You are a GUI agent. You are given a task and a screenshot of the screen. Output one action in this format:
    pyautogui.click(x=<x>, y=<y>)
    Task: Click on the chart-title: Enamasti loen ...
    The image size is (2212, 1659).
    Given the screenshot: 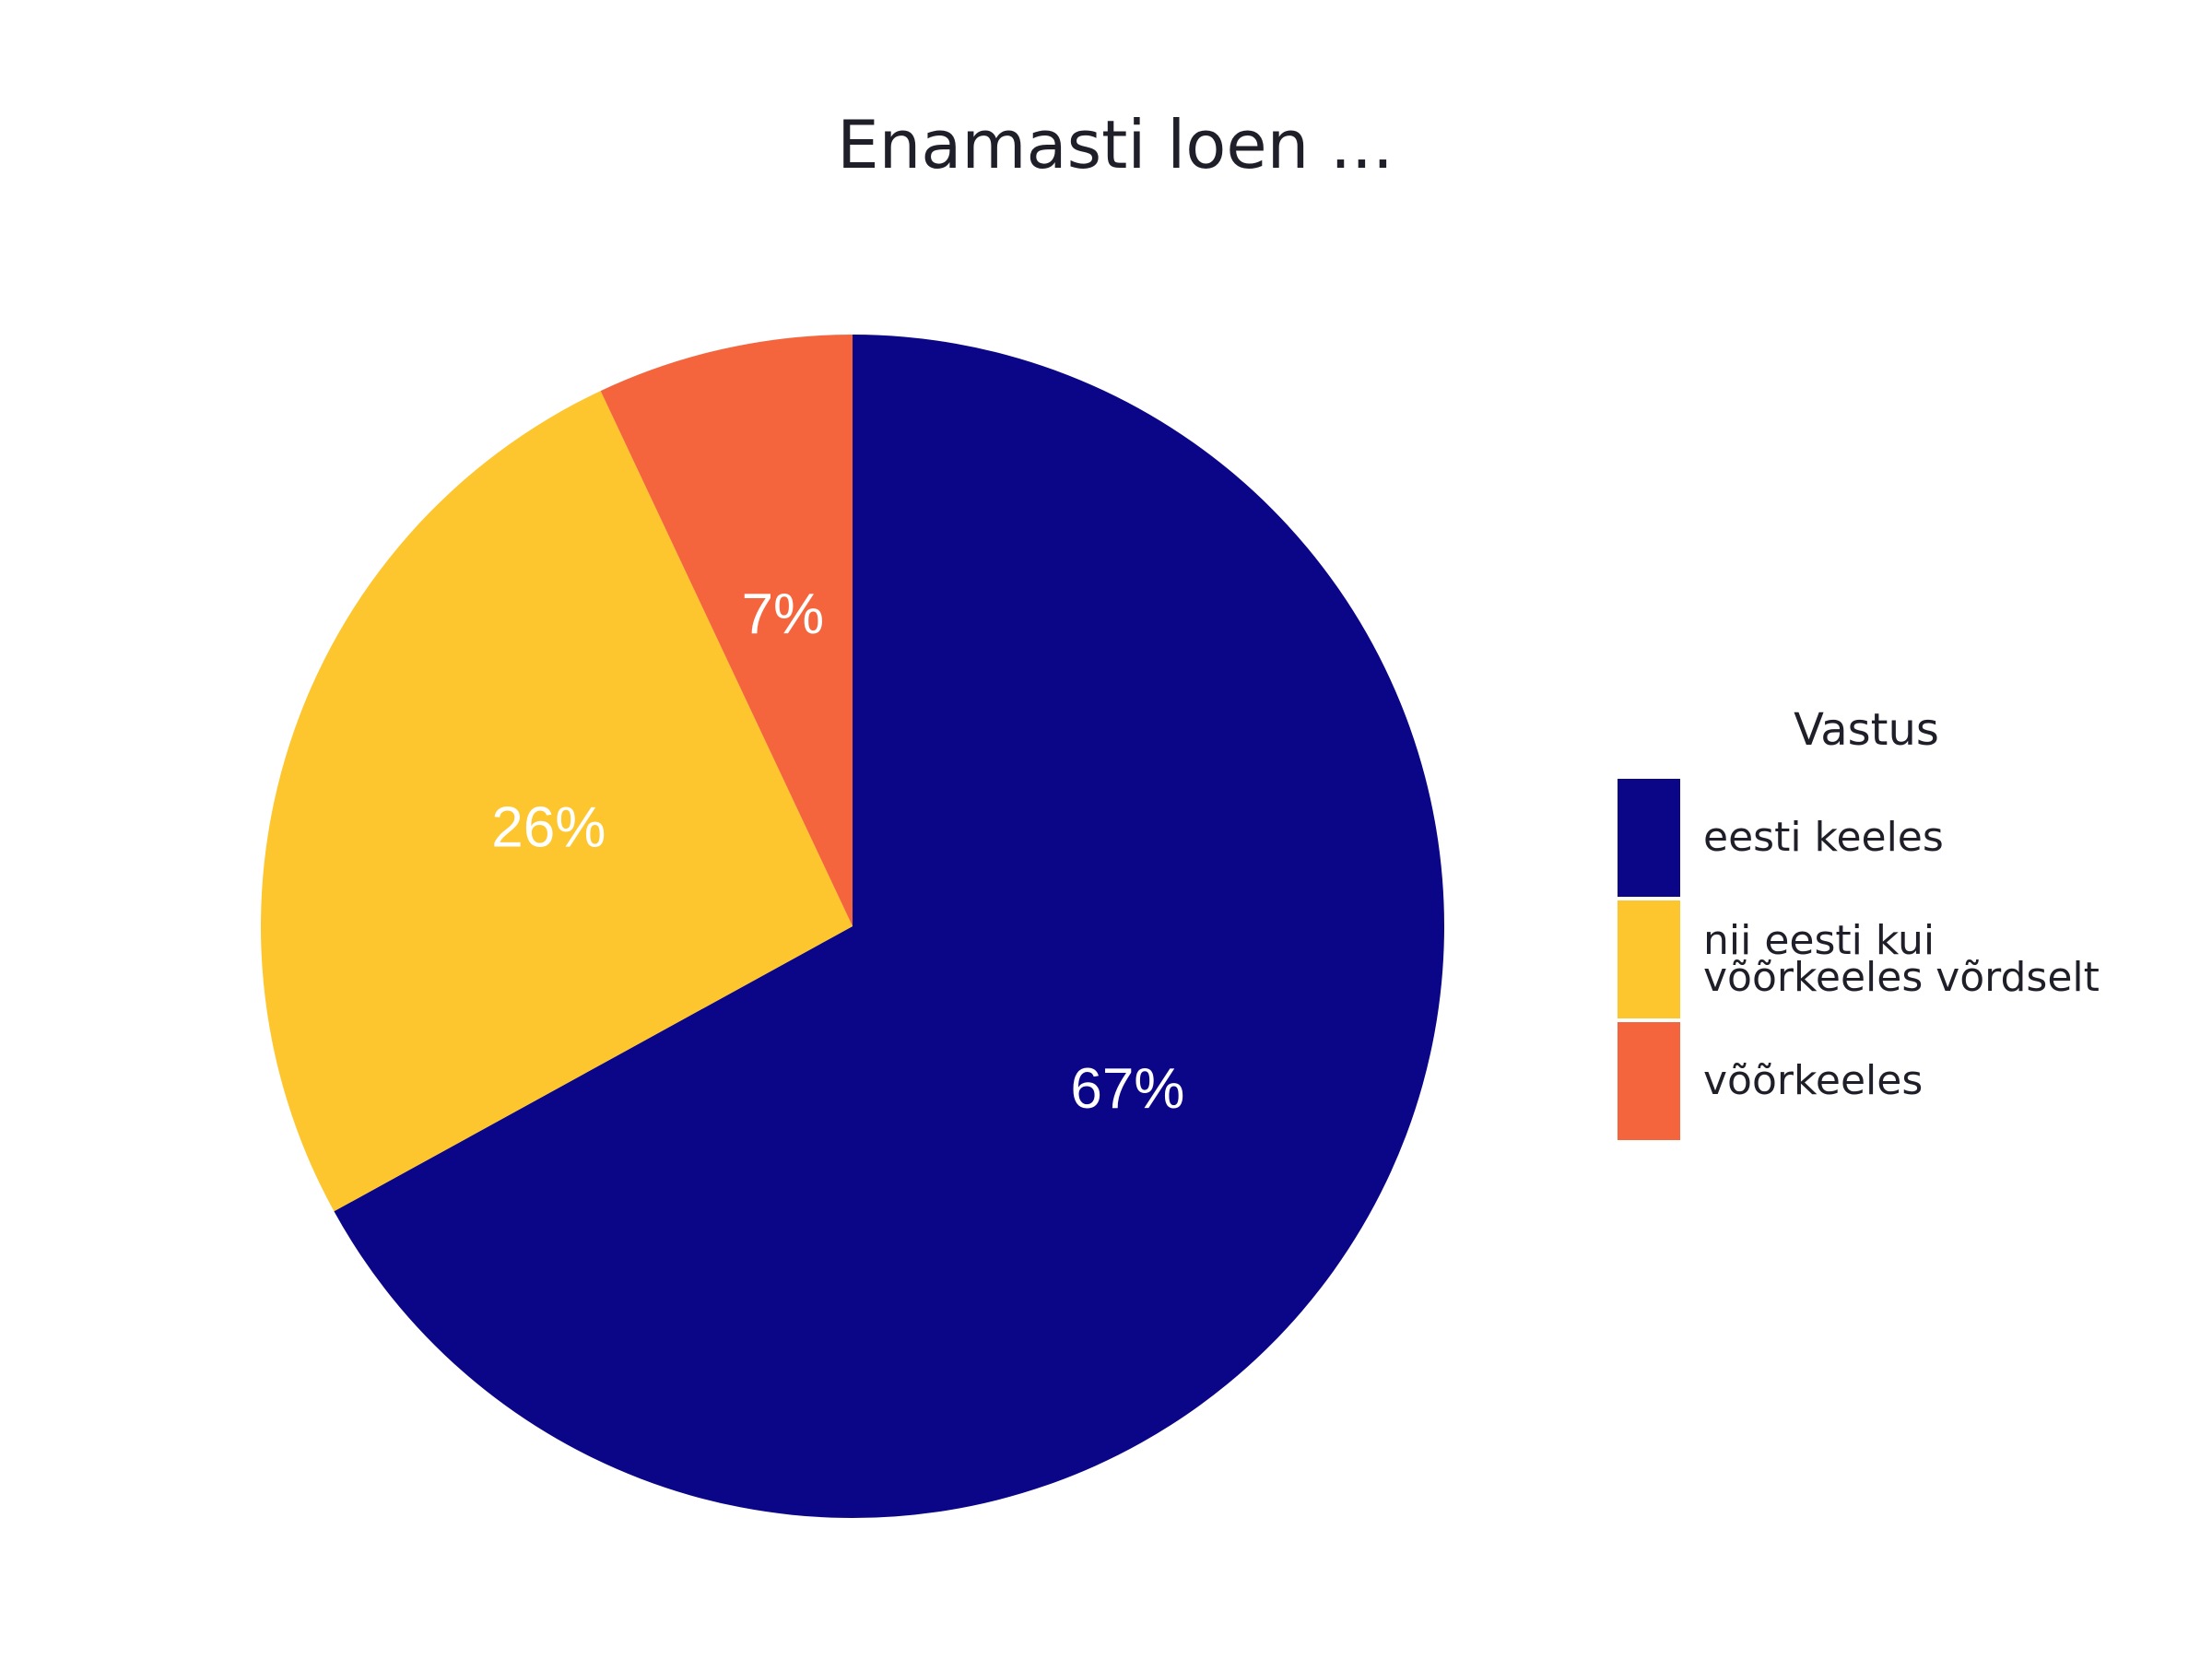 What is the action you would take?
    pyautogui.click(x=1115, y=144)
    